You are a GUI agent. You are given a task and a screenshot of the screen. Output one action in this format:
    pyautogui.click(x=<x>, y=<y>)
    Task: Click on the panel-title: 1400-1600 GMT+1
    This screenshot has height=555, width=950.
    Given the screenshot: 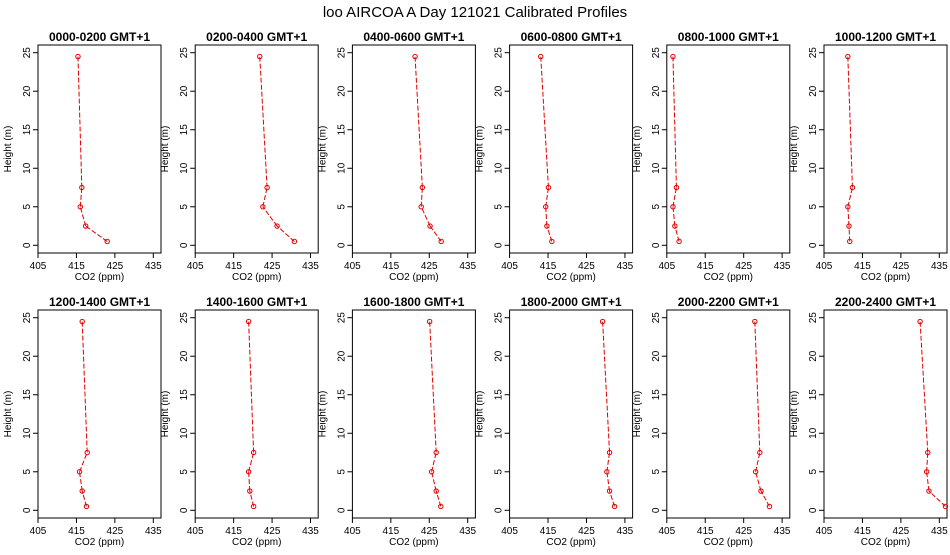 What is the action you would take?
    pyautogui.click(x=256, y=302)
    